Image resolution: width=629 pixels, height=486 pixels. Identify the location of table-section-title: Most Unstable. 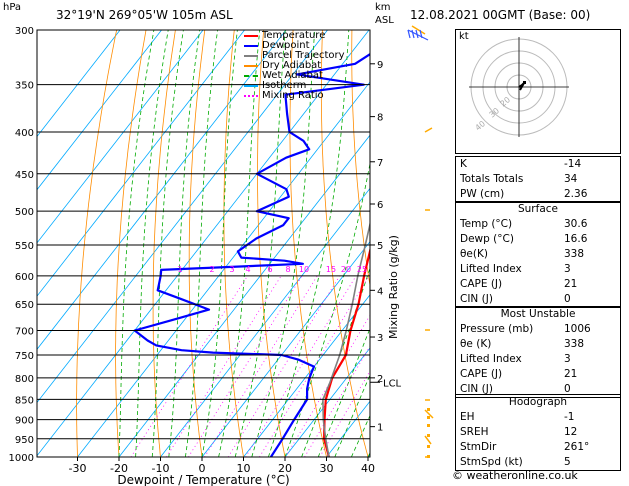
(538, 314).